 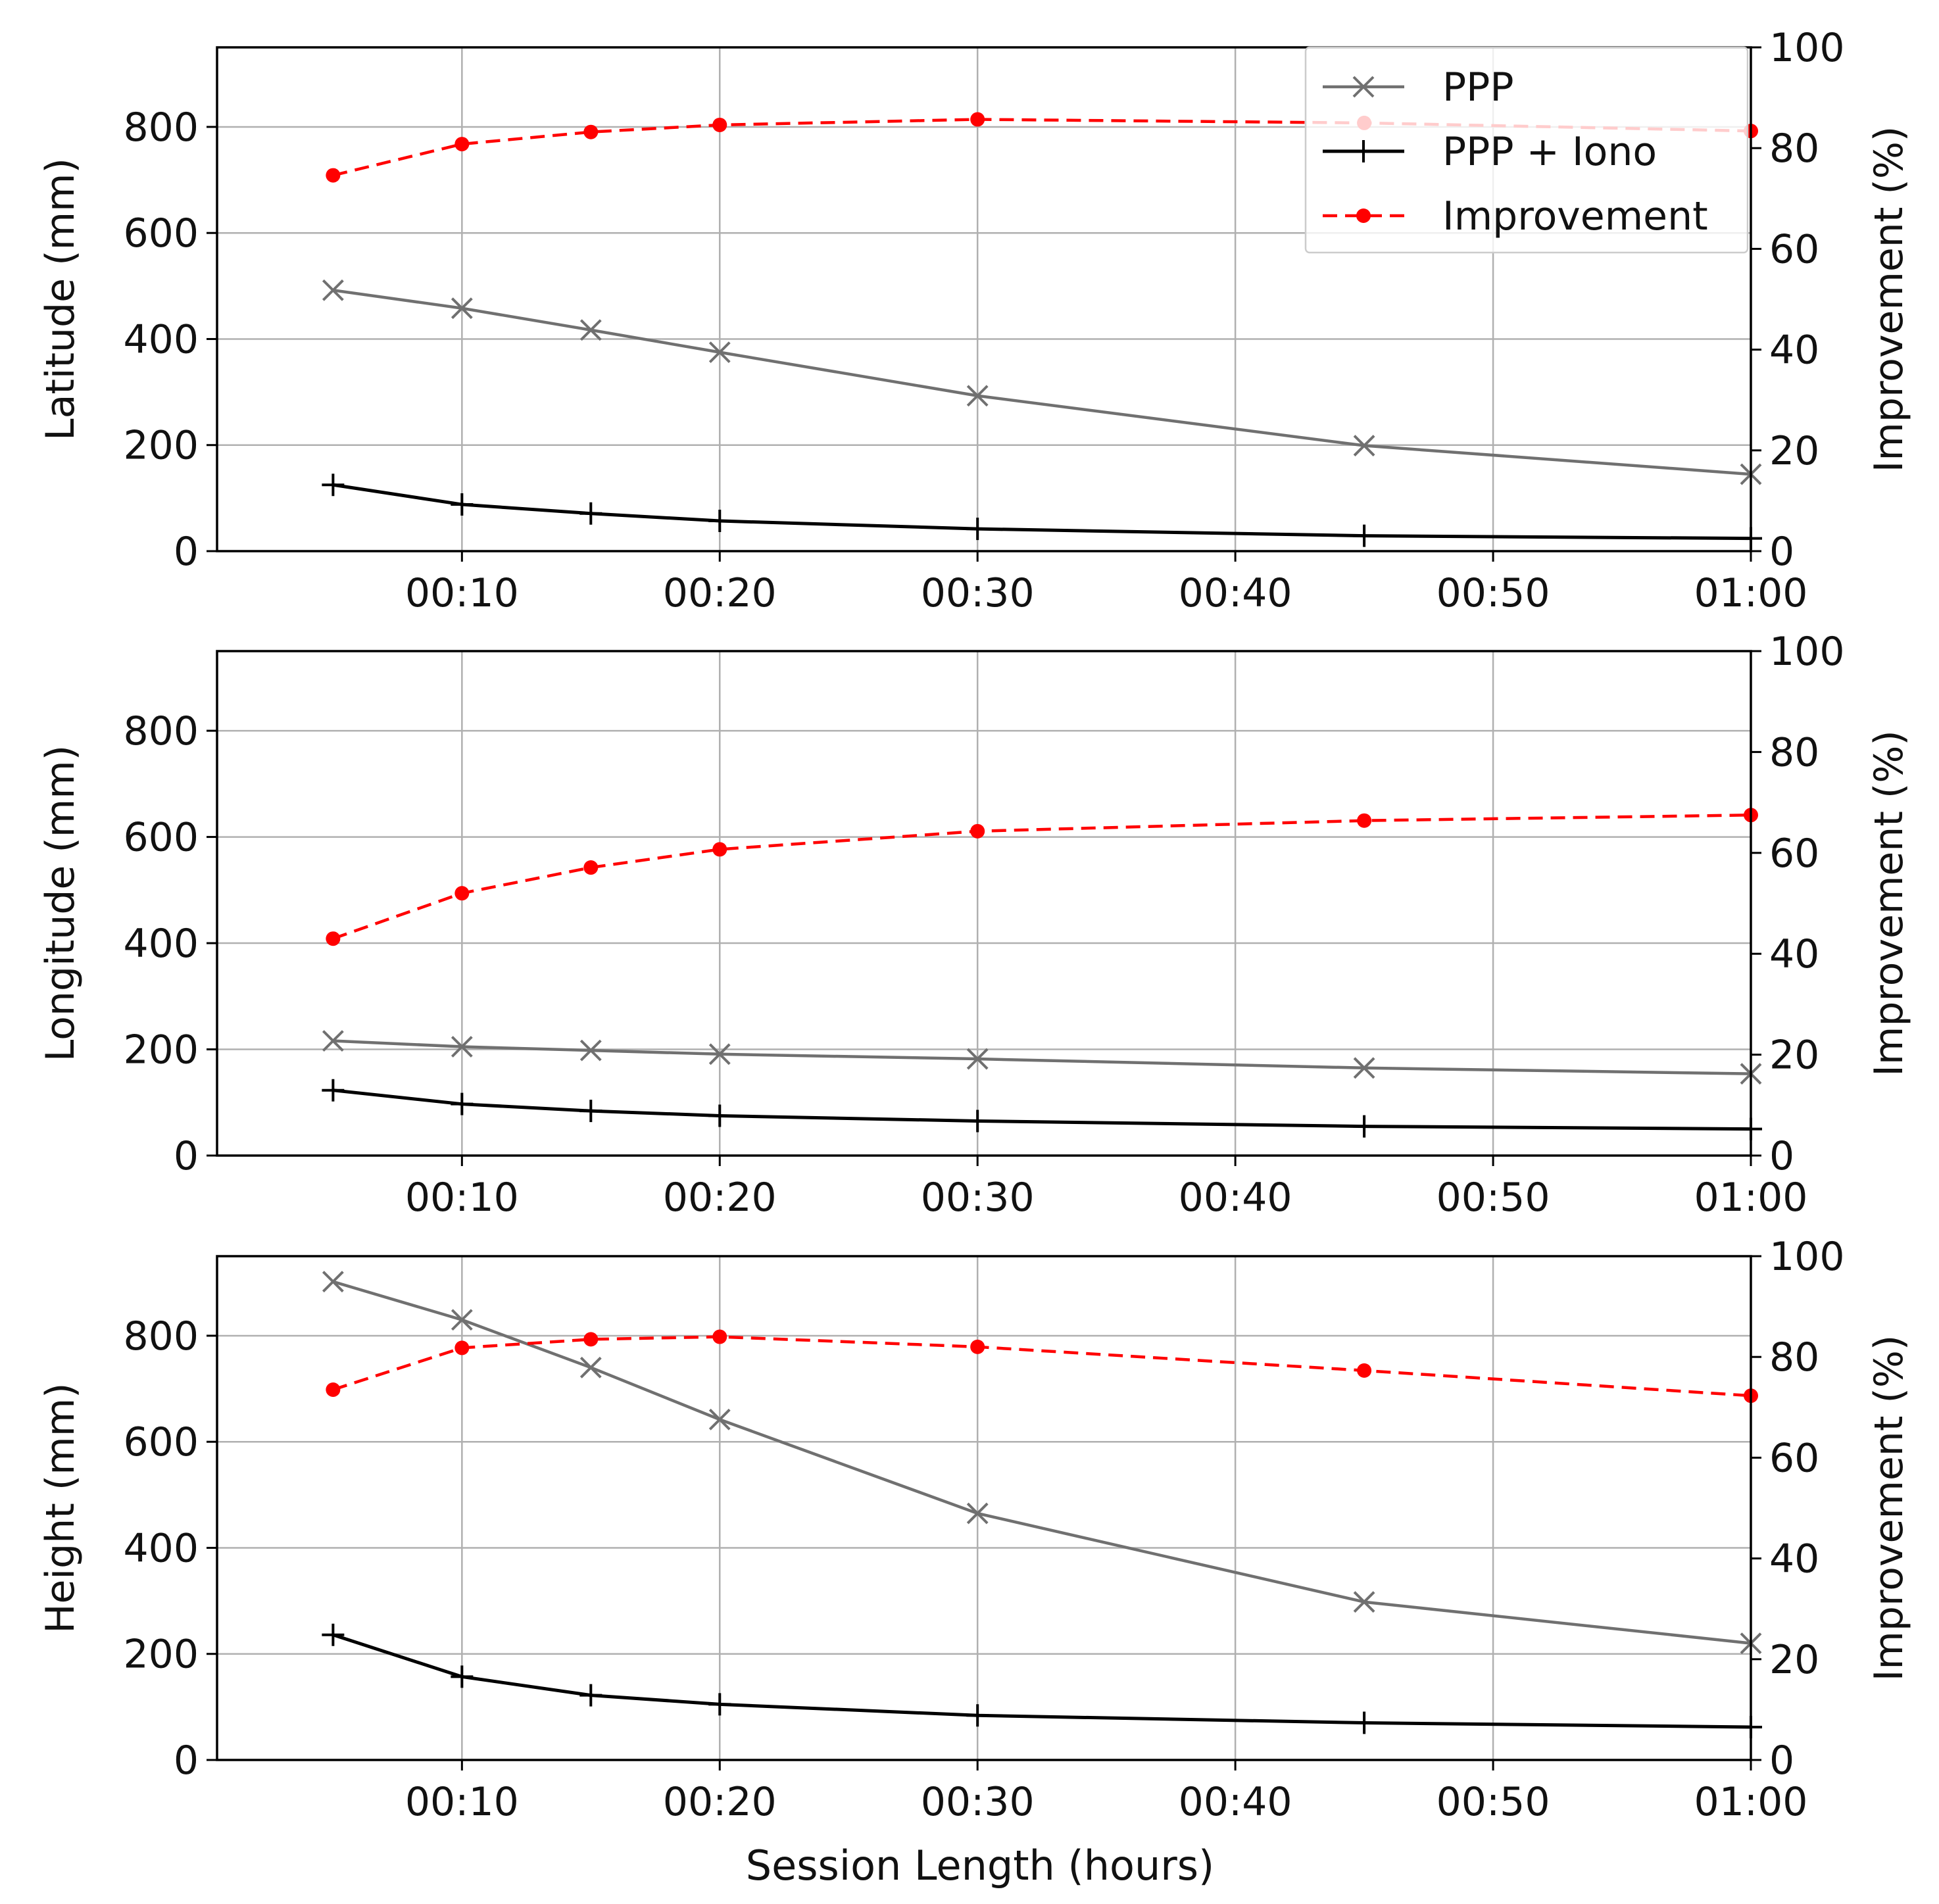 I want to click on legend-entry-ppp-iono: PPP + Iono, so click(x=1490, y=152).